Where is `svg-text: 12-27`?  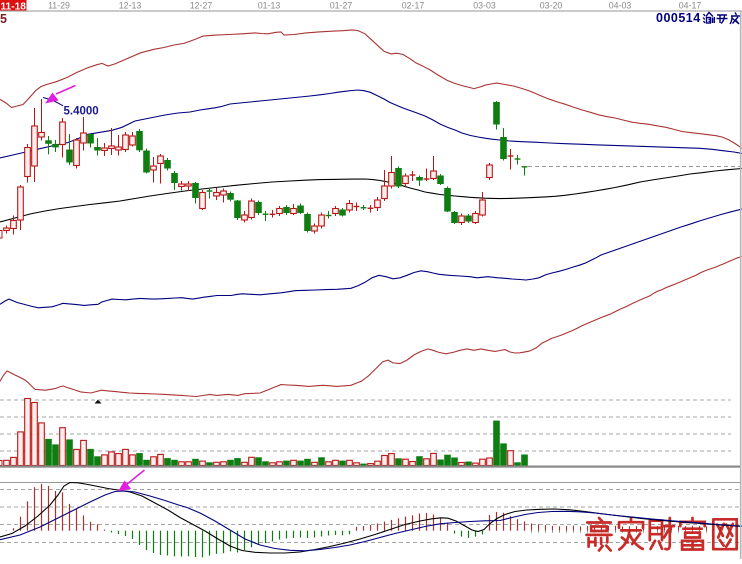
svg-text: 12-27 is located at coordinates (201, 6).